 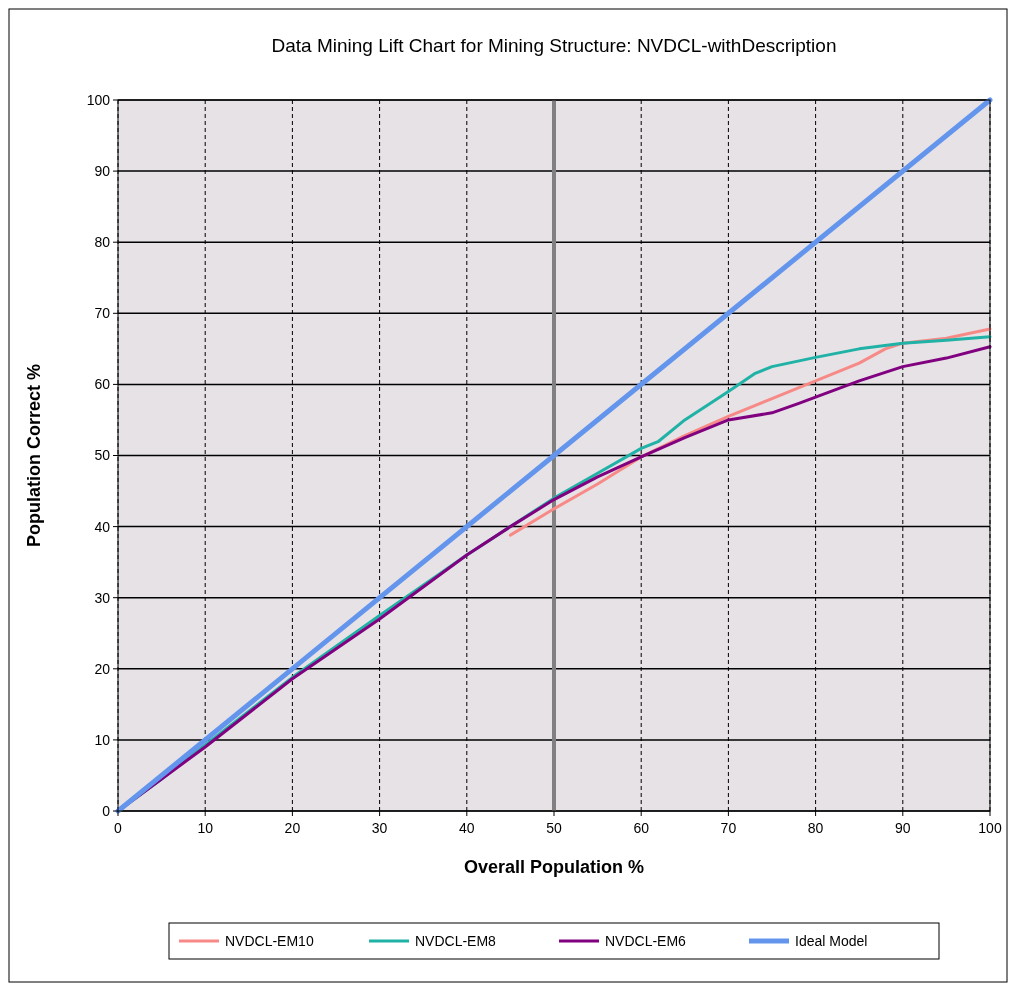 What do you see at coordinates (102, 313) in the screenshot?
I see `y-tick-label: 70` at bounding box center [102, 313].